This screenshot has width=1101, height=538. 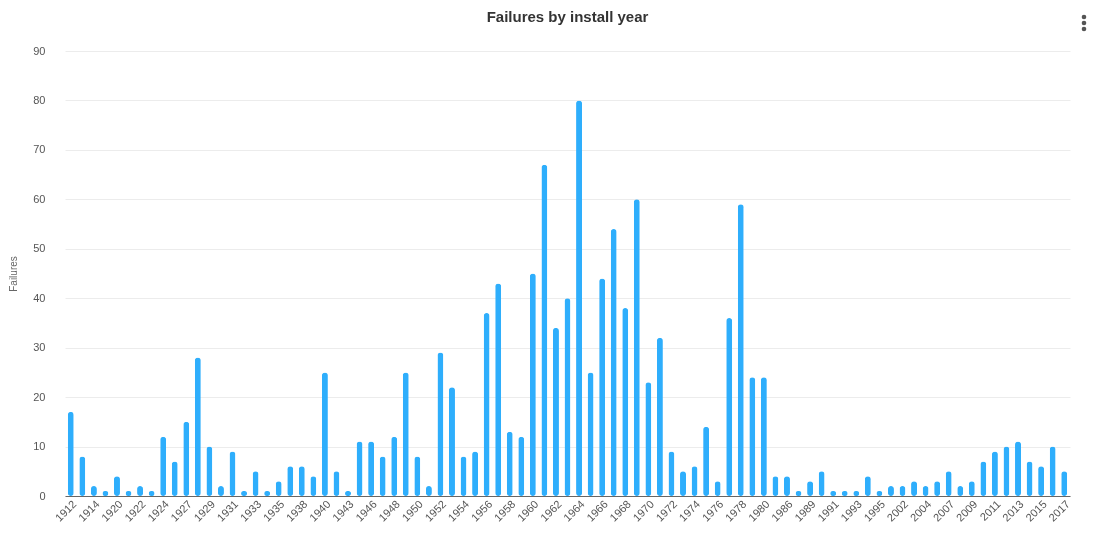 I want to click on chart-title: Failures by install year, so click(x=567, y=16).